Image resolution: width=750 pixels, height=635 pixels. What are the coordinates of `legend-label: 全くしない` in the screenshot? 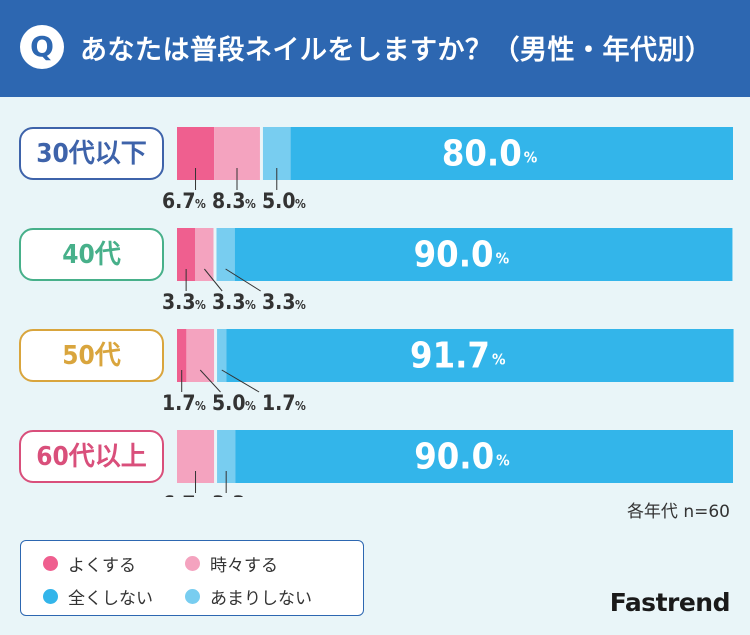 It's located at (110, 598).